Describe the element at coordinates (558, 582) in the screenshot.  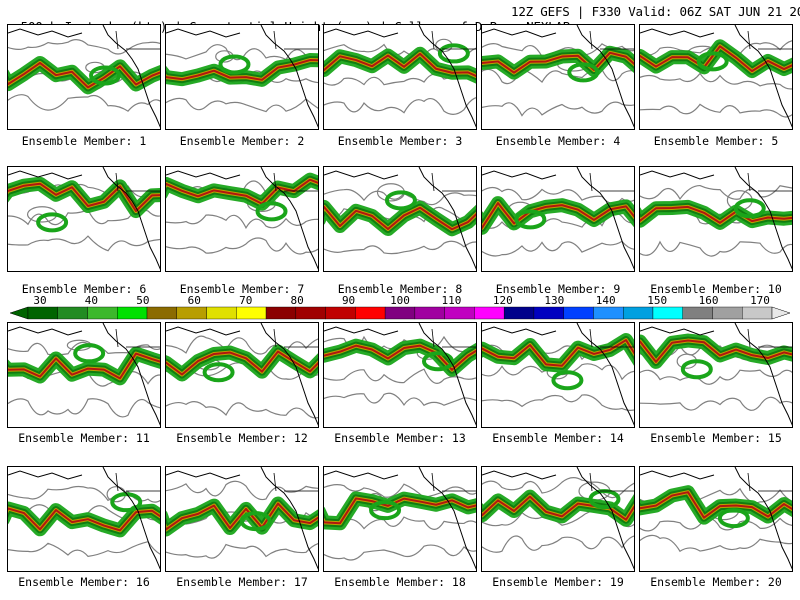
I see `member-label: Ensemble Member: 19` at that location.